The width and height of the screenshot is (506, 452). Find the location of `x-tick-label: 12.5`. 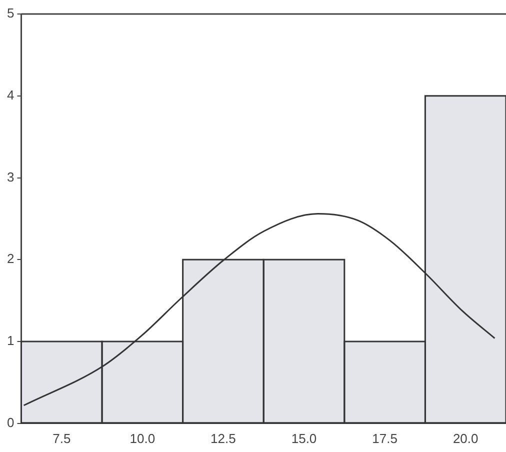

x-tick-label: 12.5 is located at coordinates (223, 438).